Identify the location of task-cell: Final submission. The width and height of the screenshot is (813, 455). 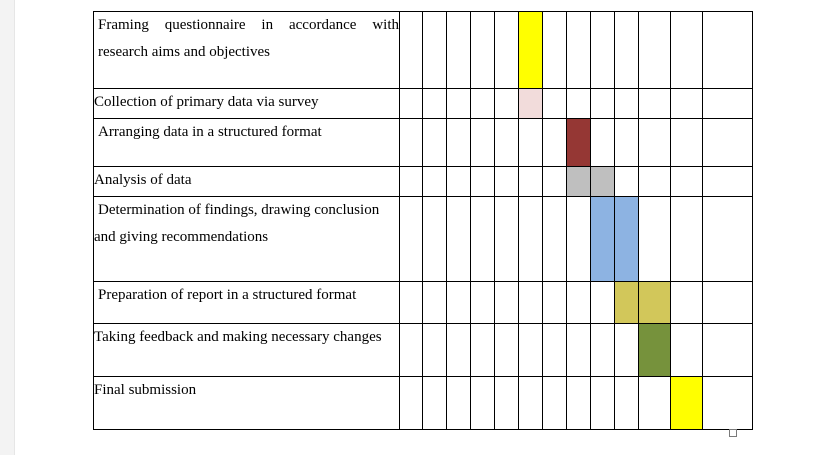
(246, 403).